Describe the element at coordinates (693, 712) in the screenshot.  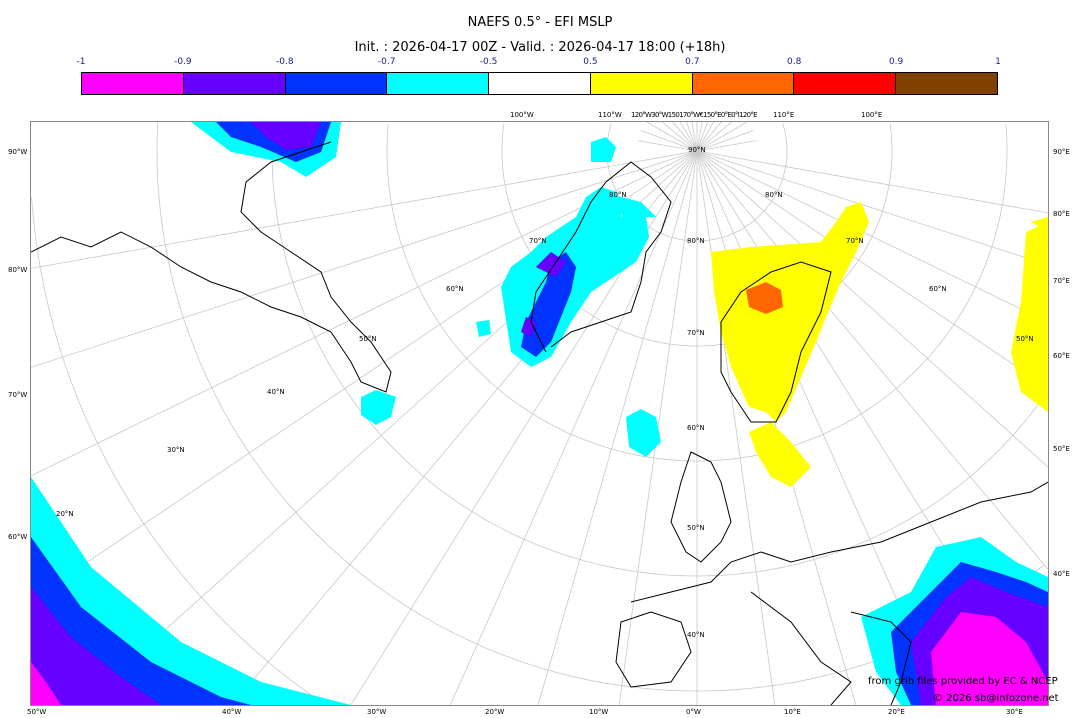
I see `bottom-axis-label: 0°W` at that location.